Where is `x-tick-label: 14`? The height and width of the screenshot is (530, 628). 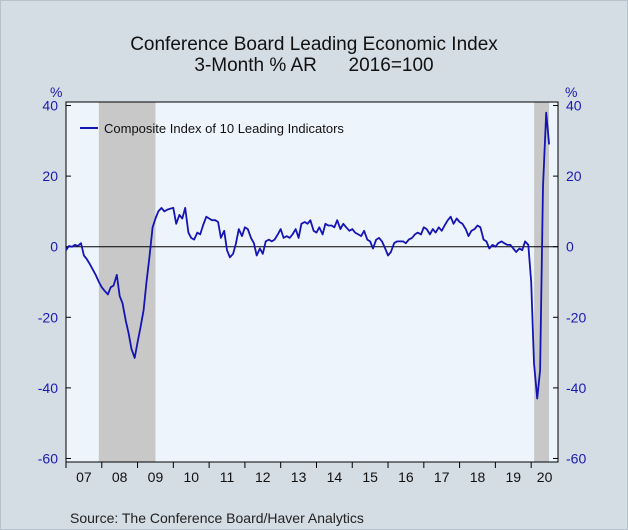
x-tick-label: 14 is located at coordinates (335, 477).